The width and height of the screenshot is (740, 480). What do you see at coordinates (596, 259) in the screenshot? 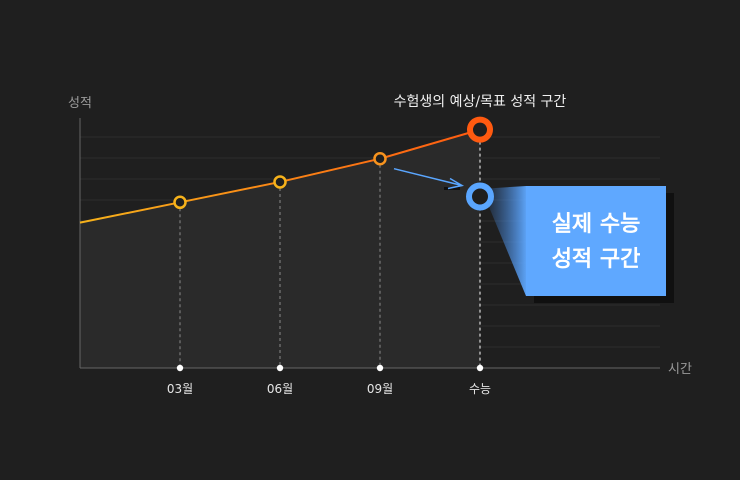
I see `callout-line2: 성적 구간` at bounding box center [596, 259].